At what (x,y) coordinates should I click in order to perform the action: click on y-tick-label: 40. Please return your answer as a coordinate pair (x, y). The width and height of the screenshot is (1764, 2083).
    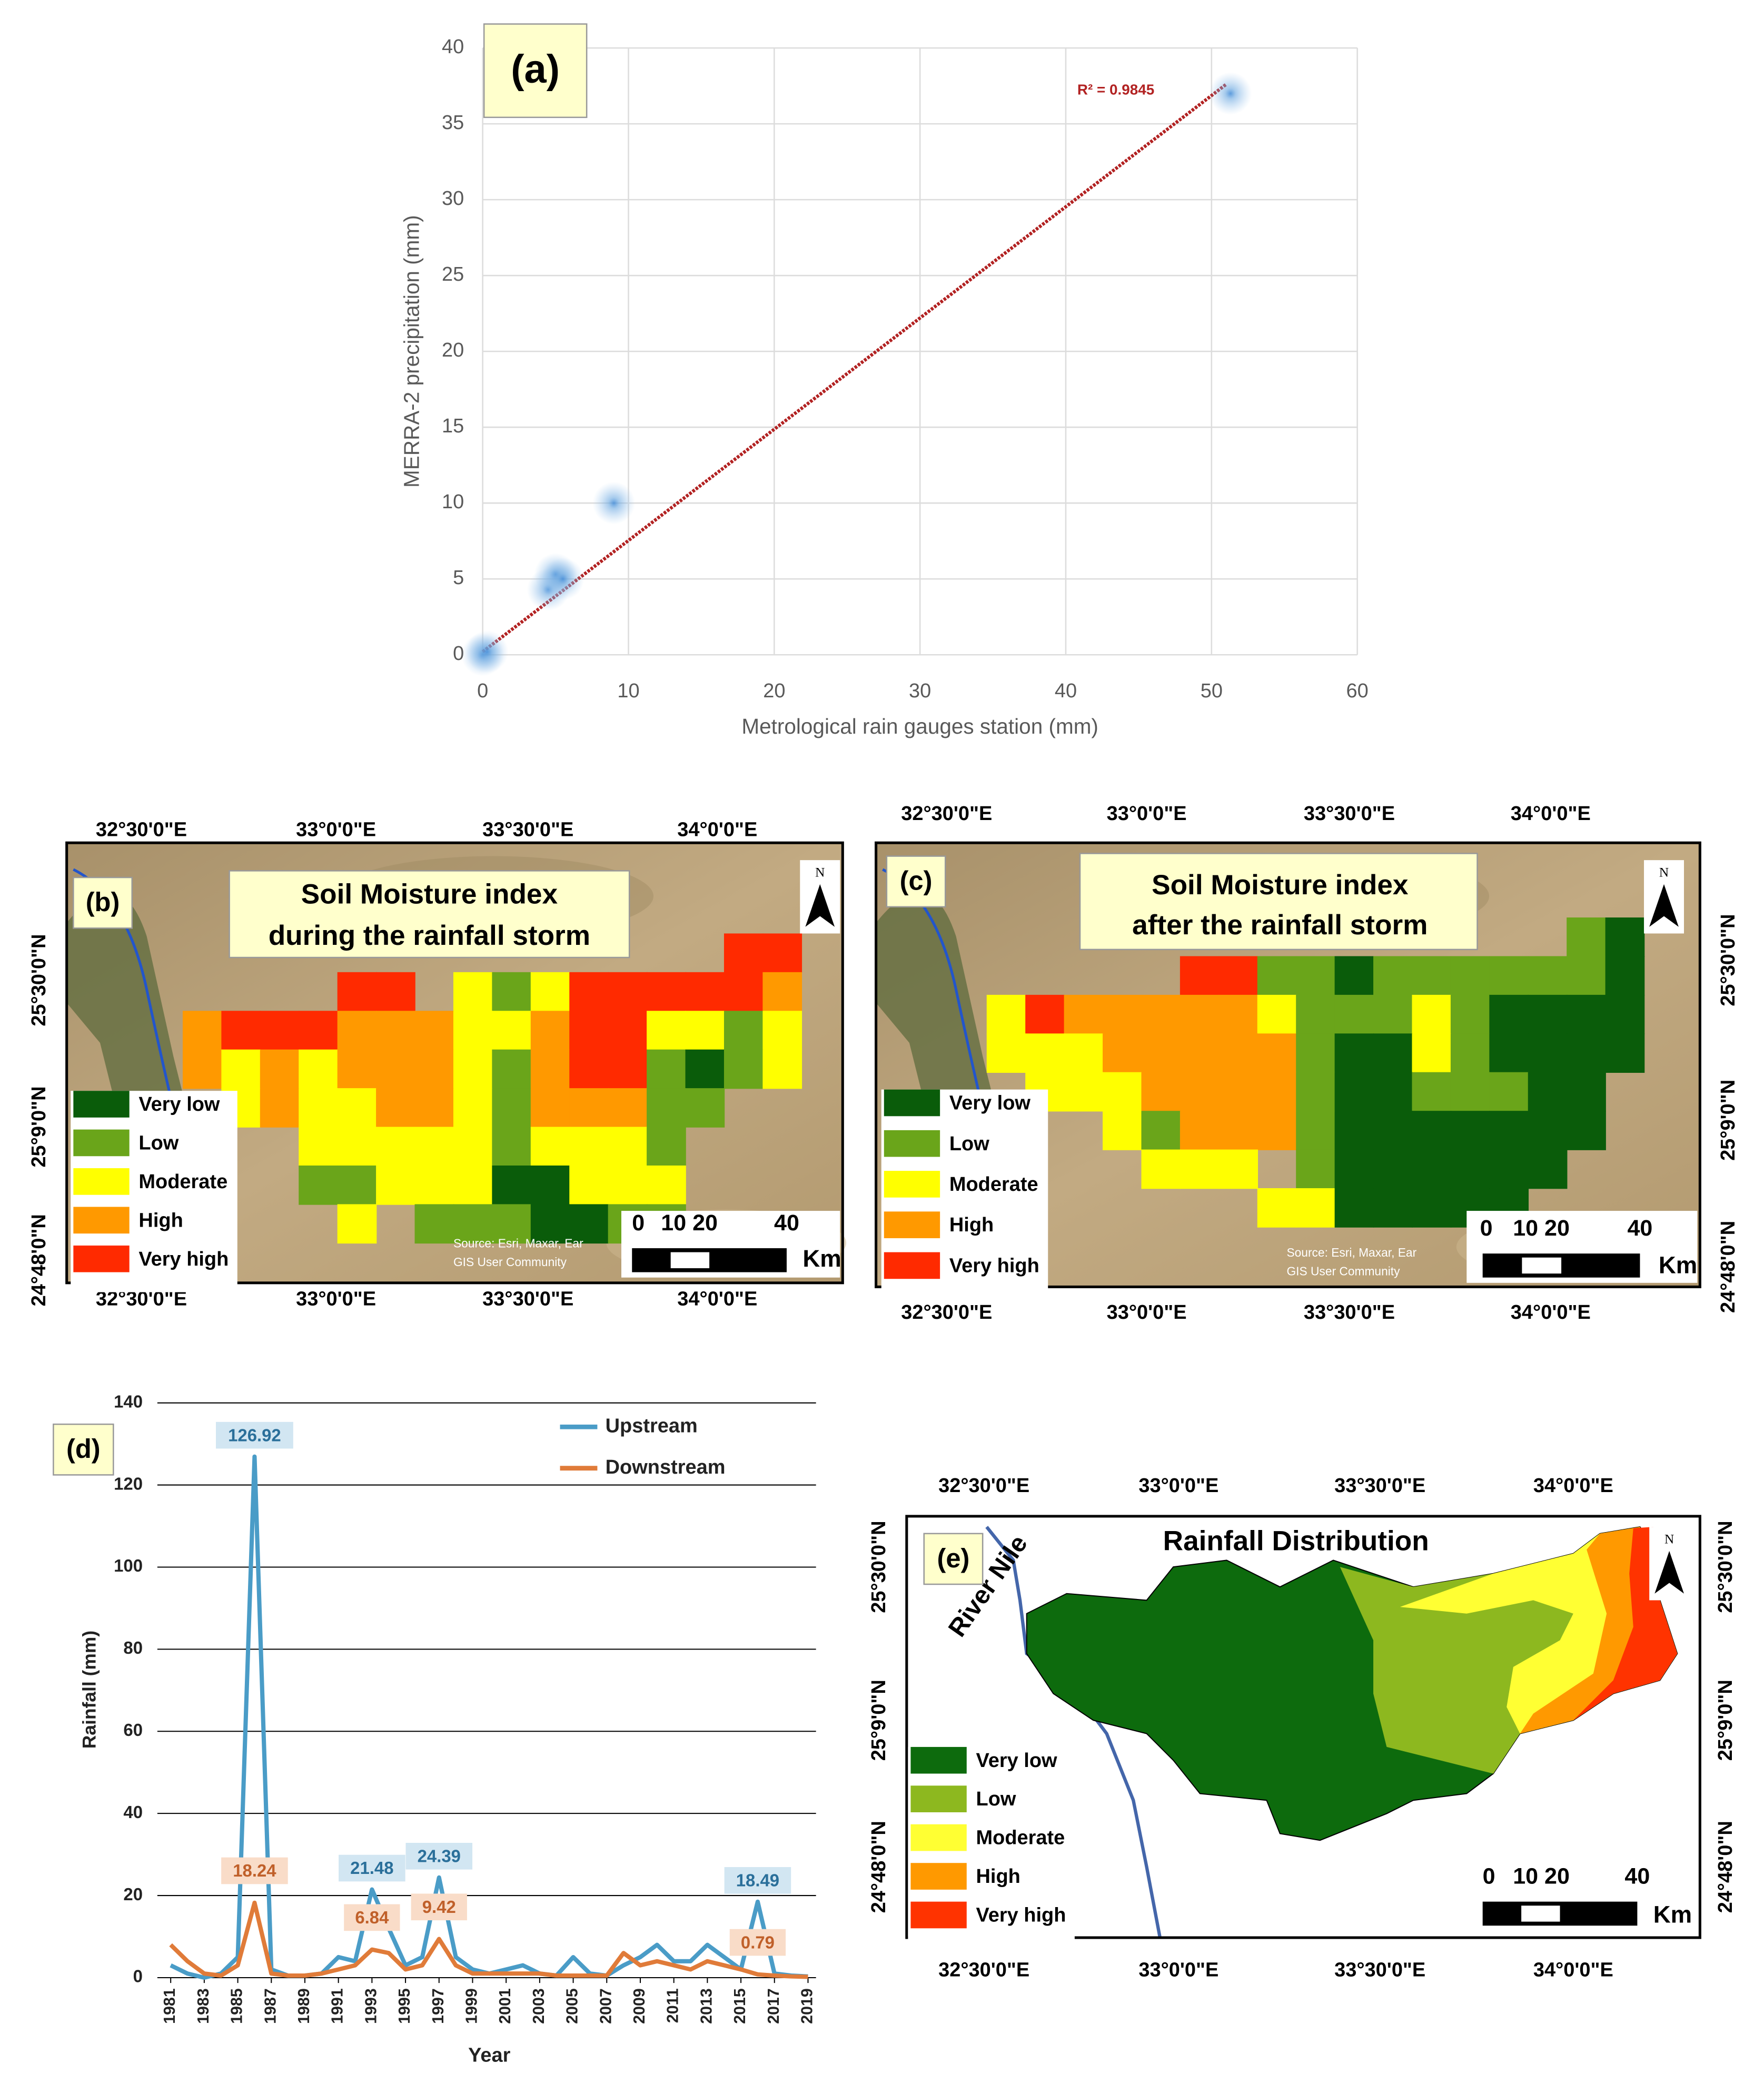
    Looking at the image, I should click on (453, 47).